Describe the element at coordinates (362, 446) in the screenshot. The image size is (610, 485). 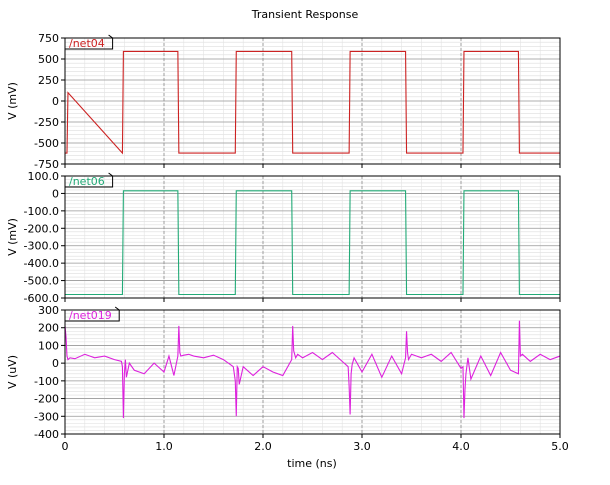
I see `x-tick-label: 3.0` at that location.